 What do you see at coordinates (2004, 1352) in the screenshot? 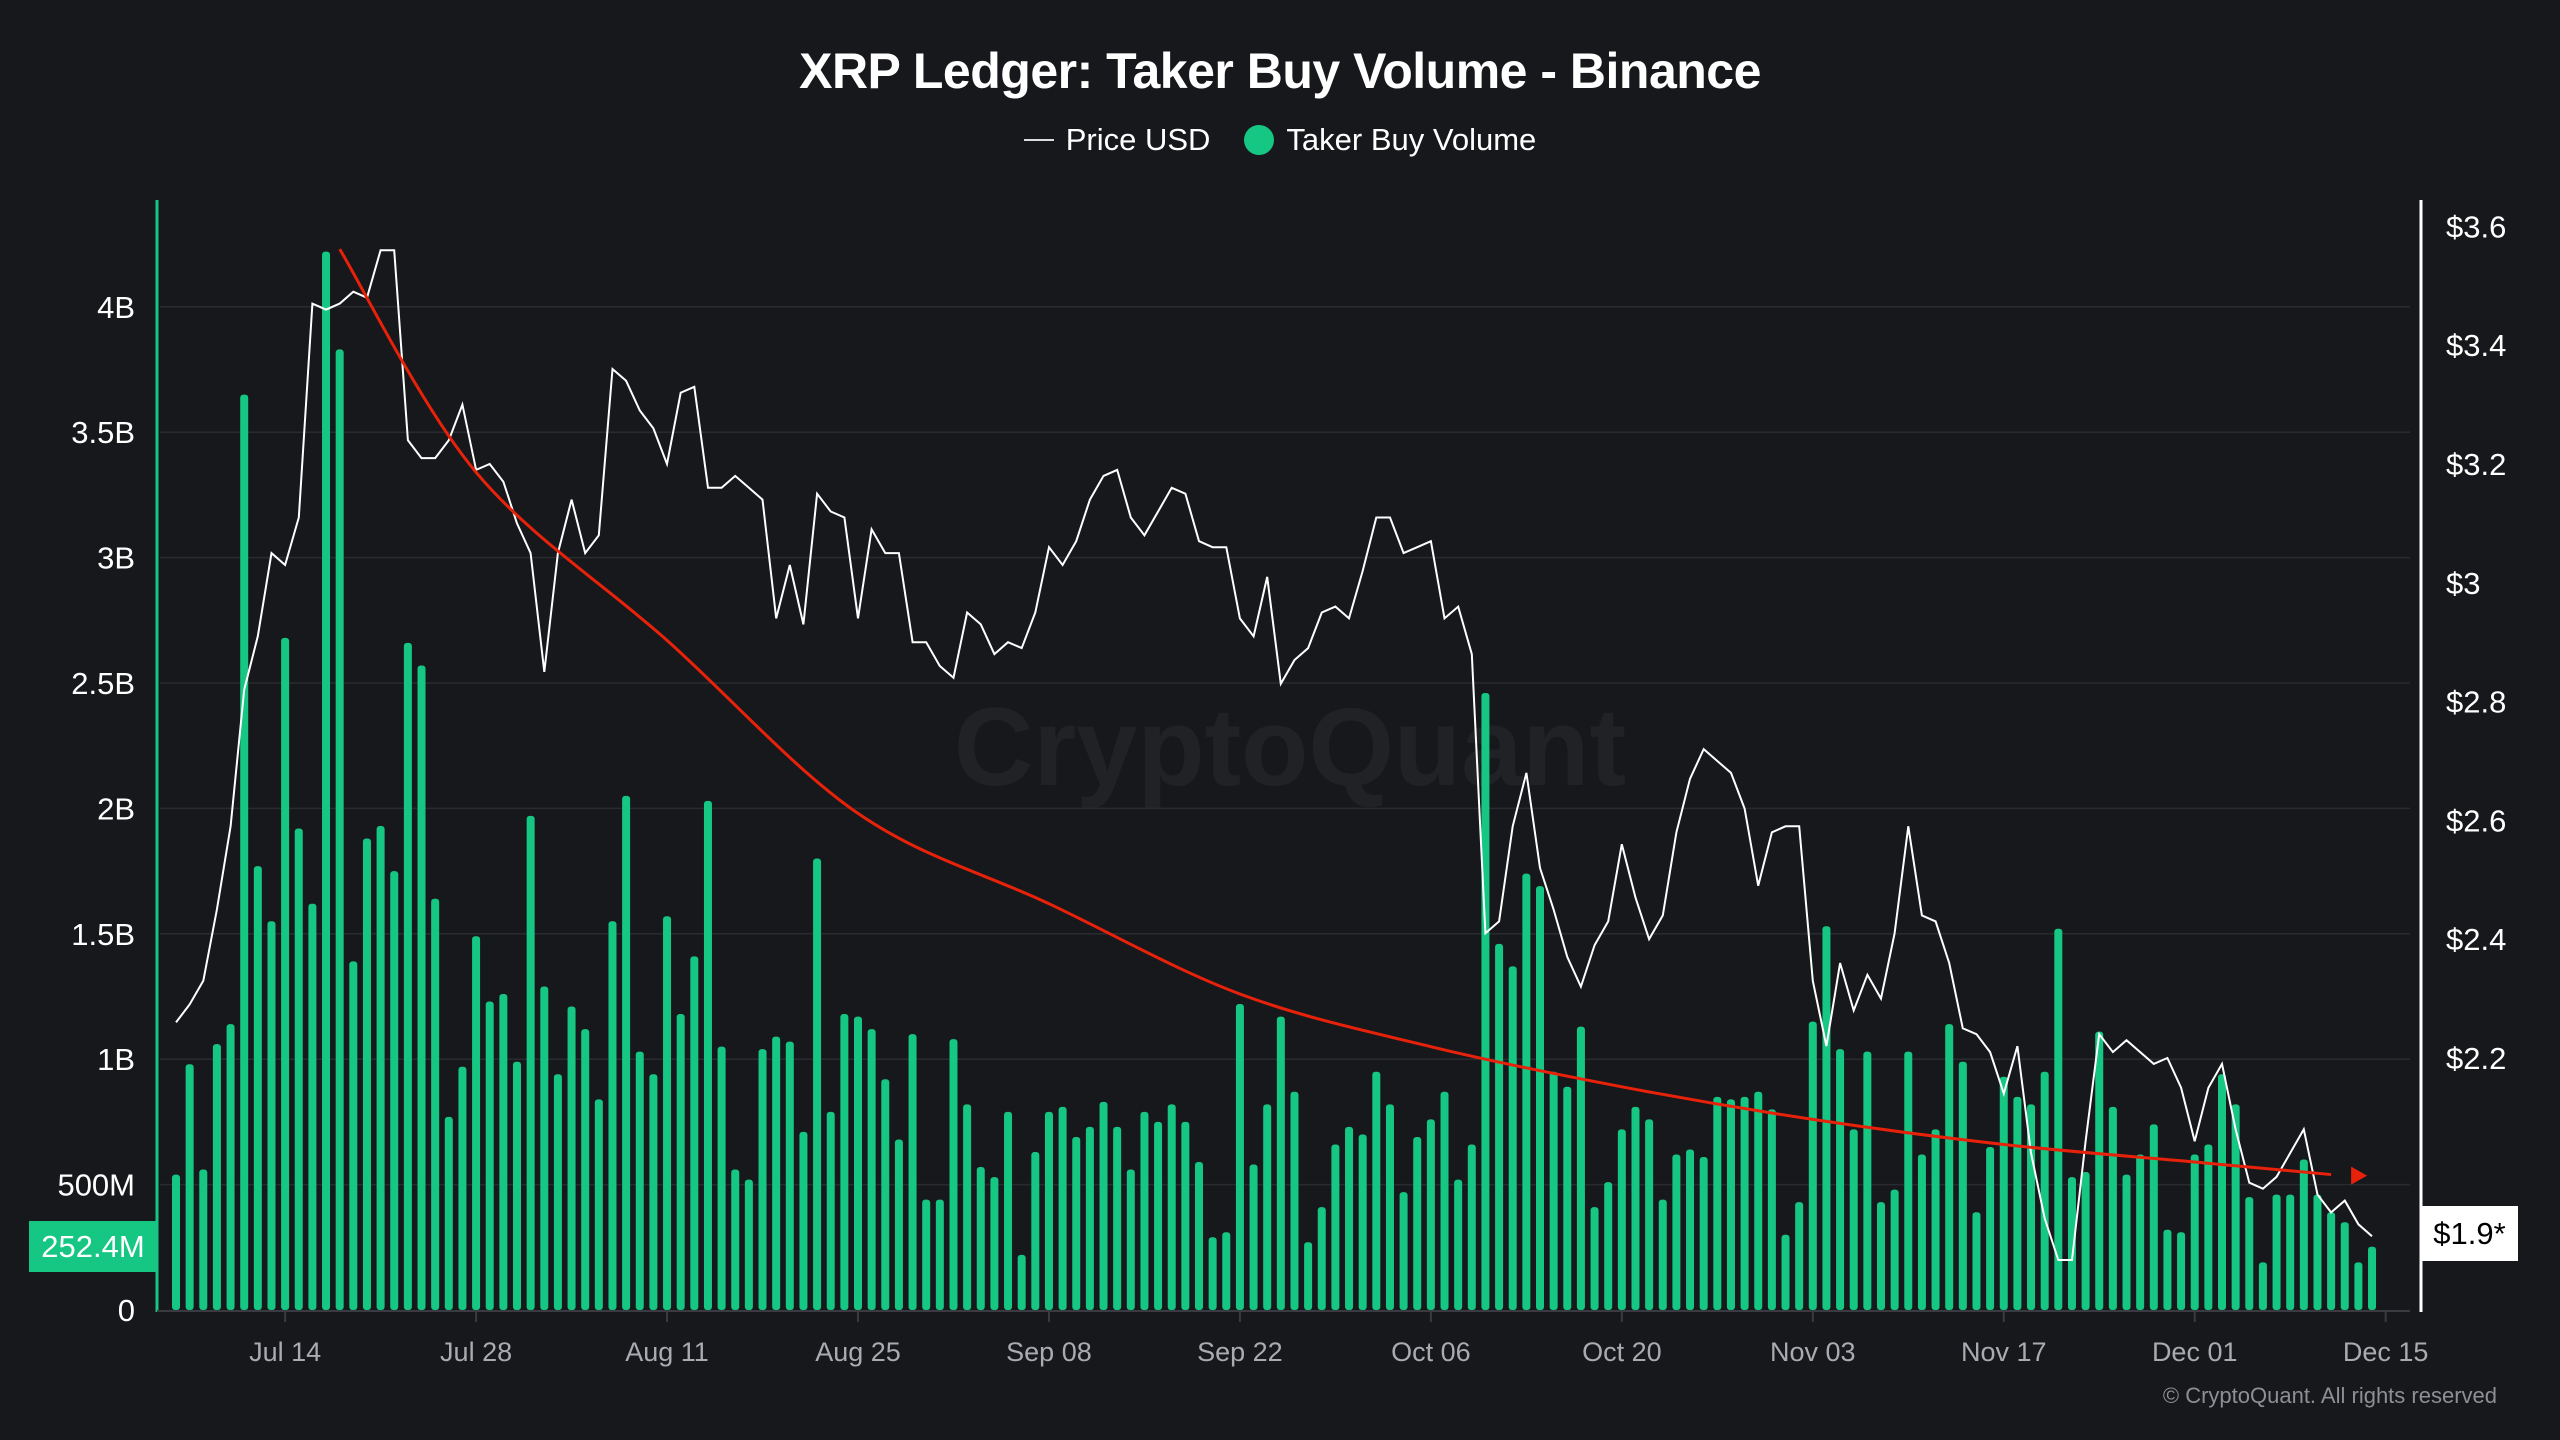
I see `x-tick-label: Nov 17` at bounding box center [2004, 1352].